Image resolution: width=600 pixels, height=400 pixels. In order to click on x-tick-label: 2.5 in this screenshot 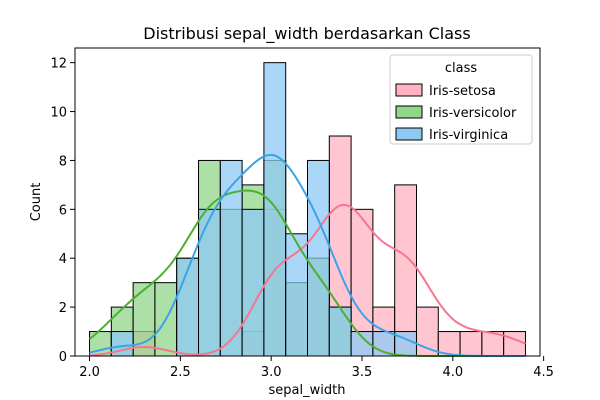, I will do `click(180, 372)`.